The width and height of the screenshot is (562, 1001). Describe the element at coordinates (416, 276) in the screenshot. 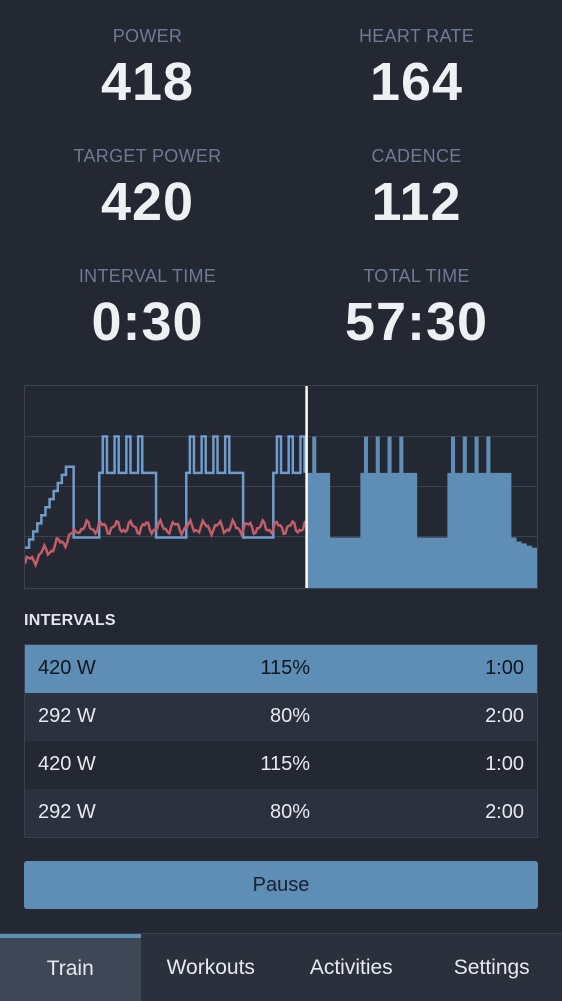

I see `total-time-label: TOTAL TIME` at that location.